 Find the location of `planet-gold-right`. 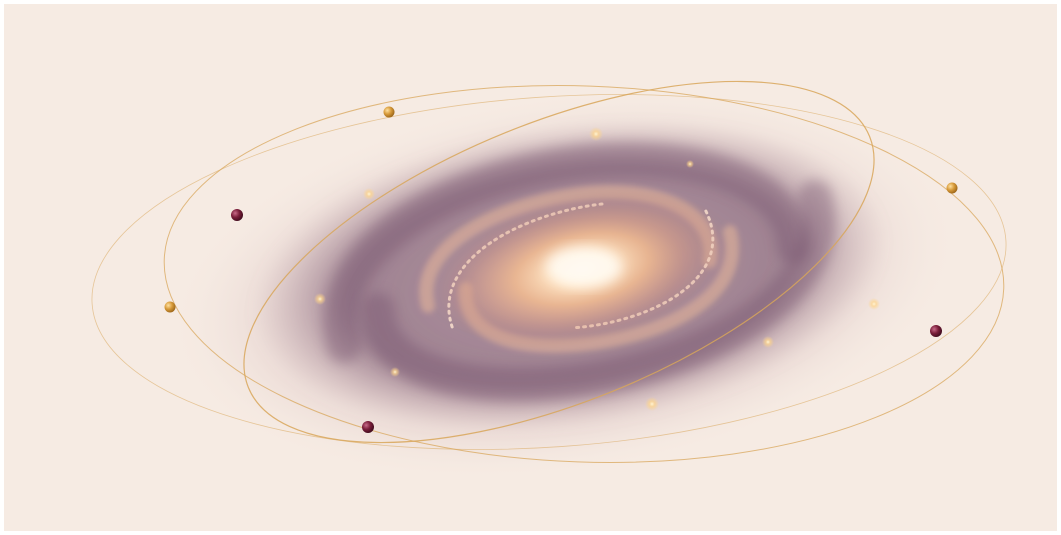

planet-gold-right is located at coordinates (952, 188).